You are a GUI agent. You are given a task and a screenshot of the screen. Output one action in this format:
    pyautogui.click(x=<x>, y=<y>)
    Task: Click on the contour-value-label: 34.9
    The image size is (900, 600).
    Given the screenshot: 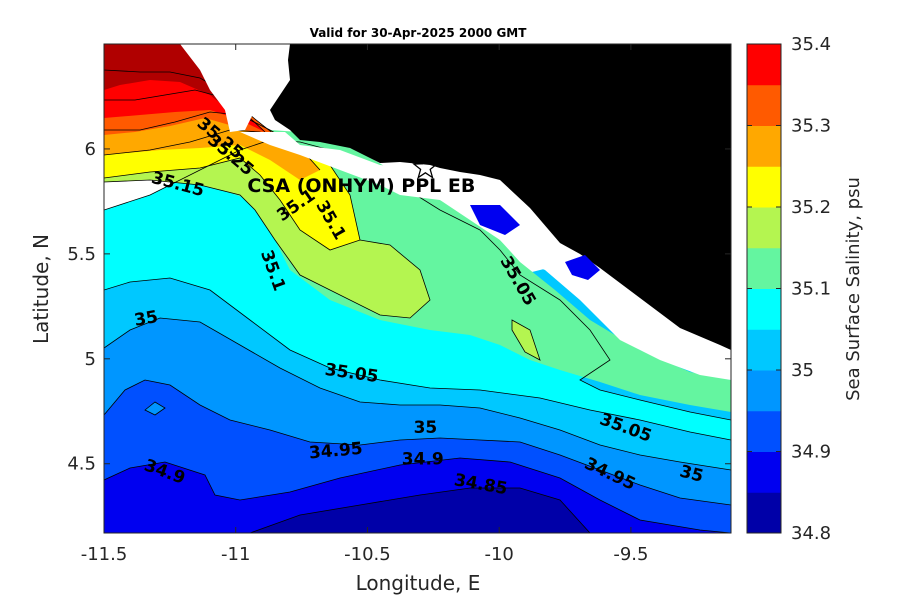 What is the action you would take?
    pyautogui.click(x=423, y=460)
    